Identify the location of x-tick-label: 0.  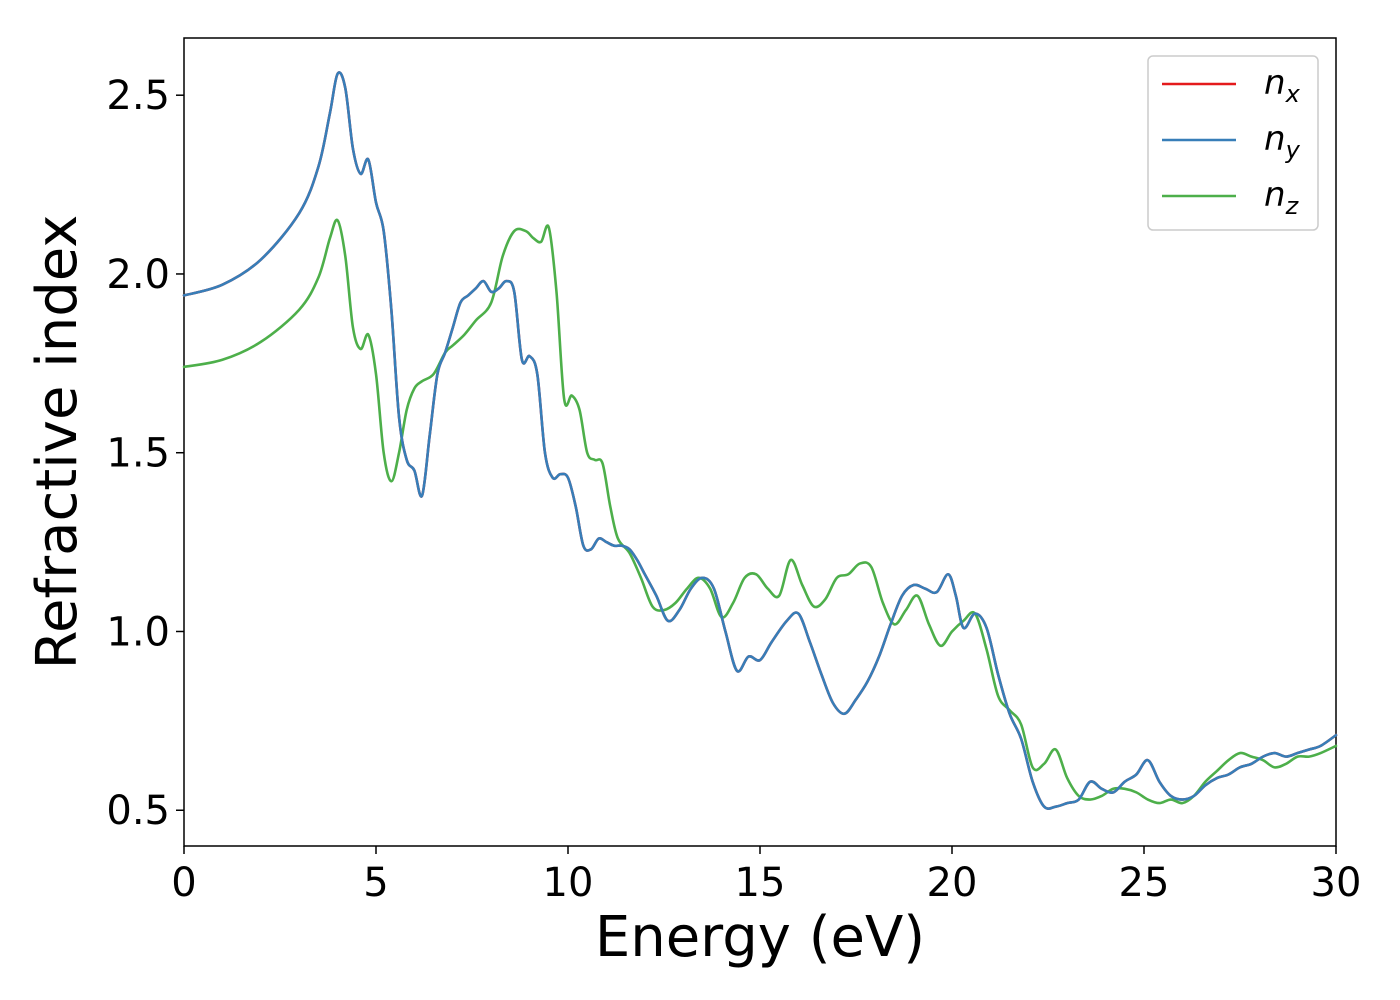
(183, 883).